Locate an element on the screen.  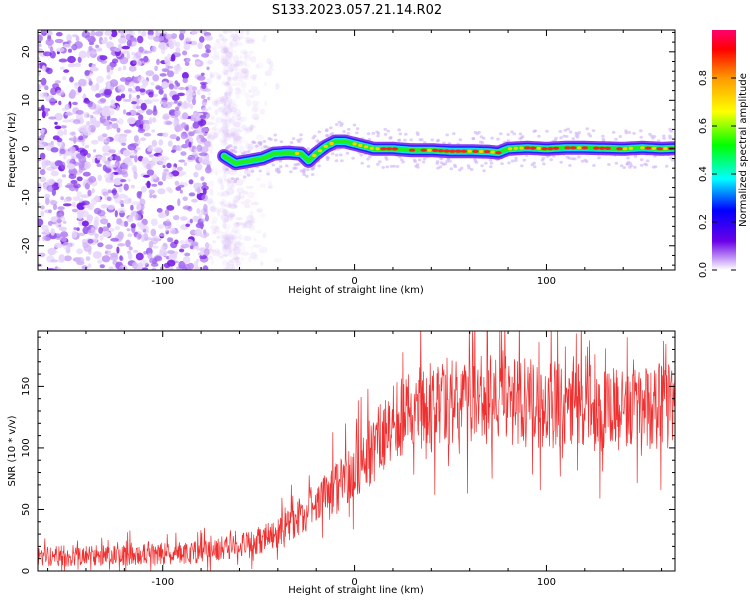
y-tick-label: 20 is located at coordinates (26, 51).